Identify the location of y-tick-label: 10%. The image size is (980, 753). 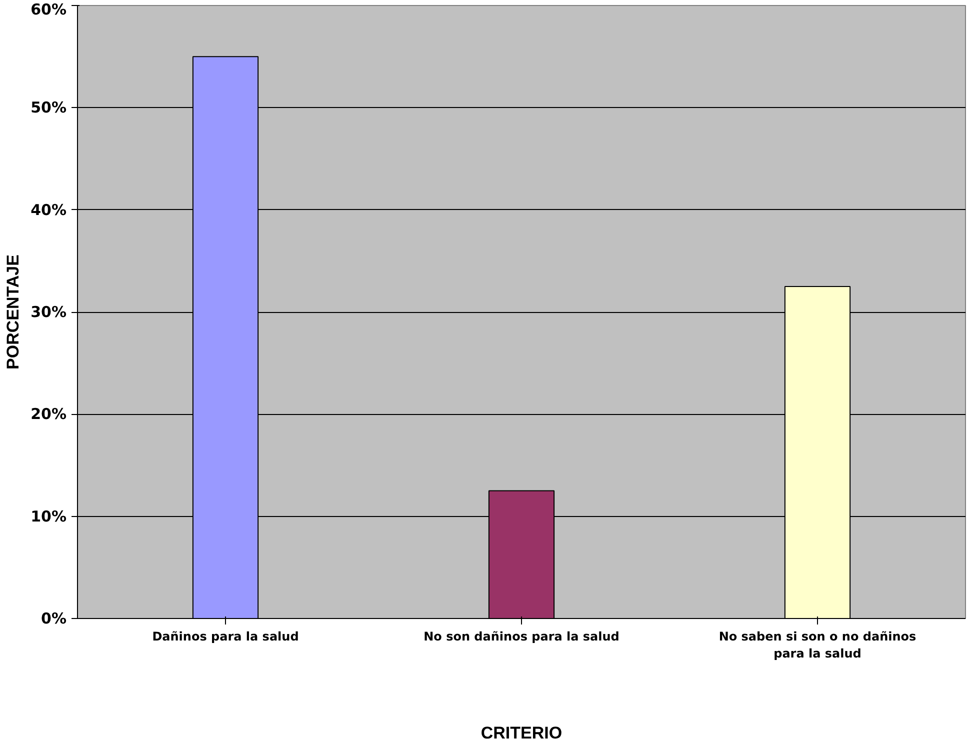
(48, 516).